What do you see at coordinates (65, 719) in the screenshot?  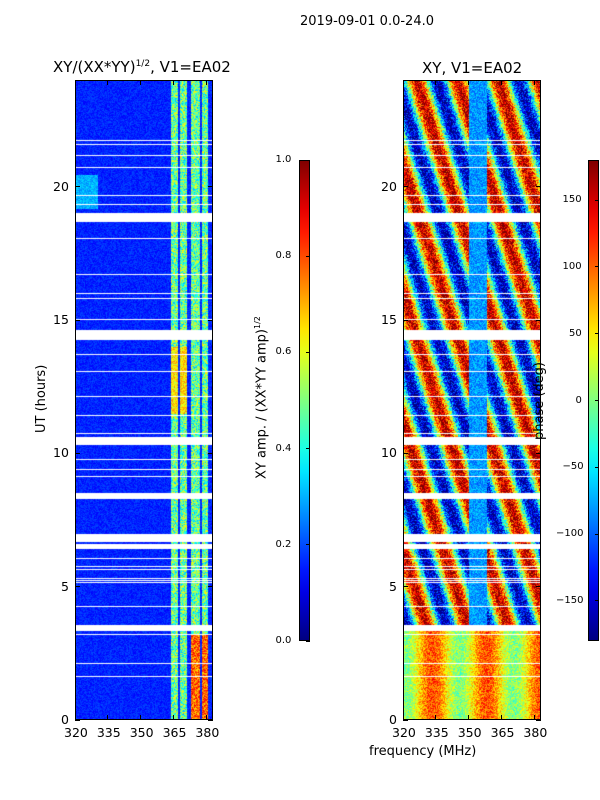 I see `amp-ytick-label: 0` at bounding box center [65, 719].